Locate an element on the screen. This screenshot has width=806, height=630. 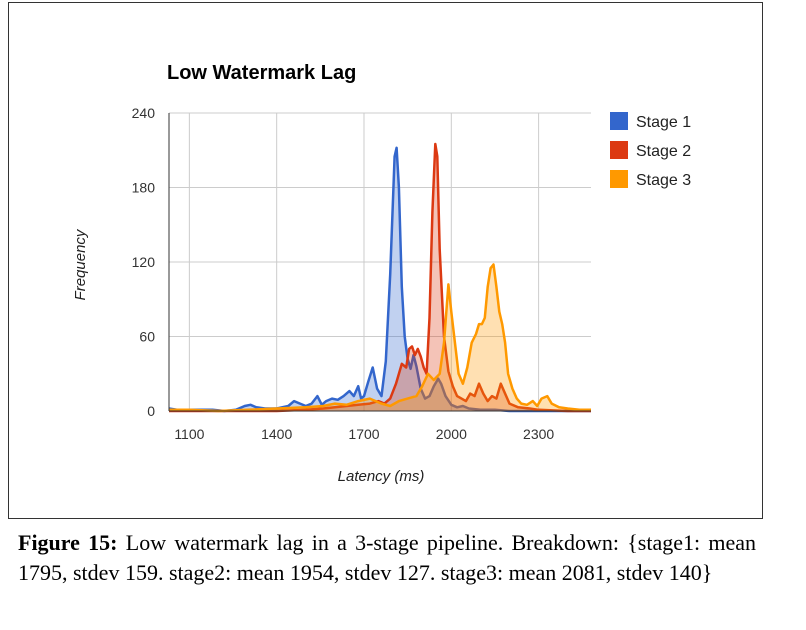
x-axis-label: Latency (ms) is located at coordinates (381, 476).